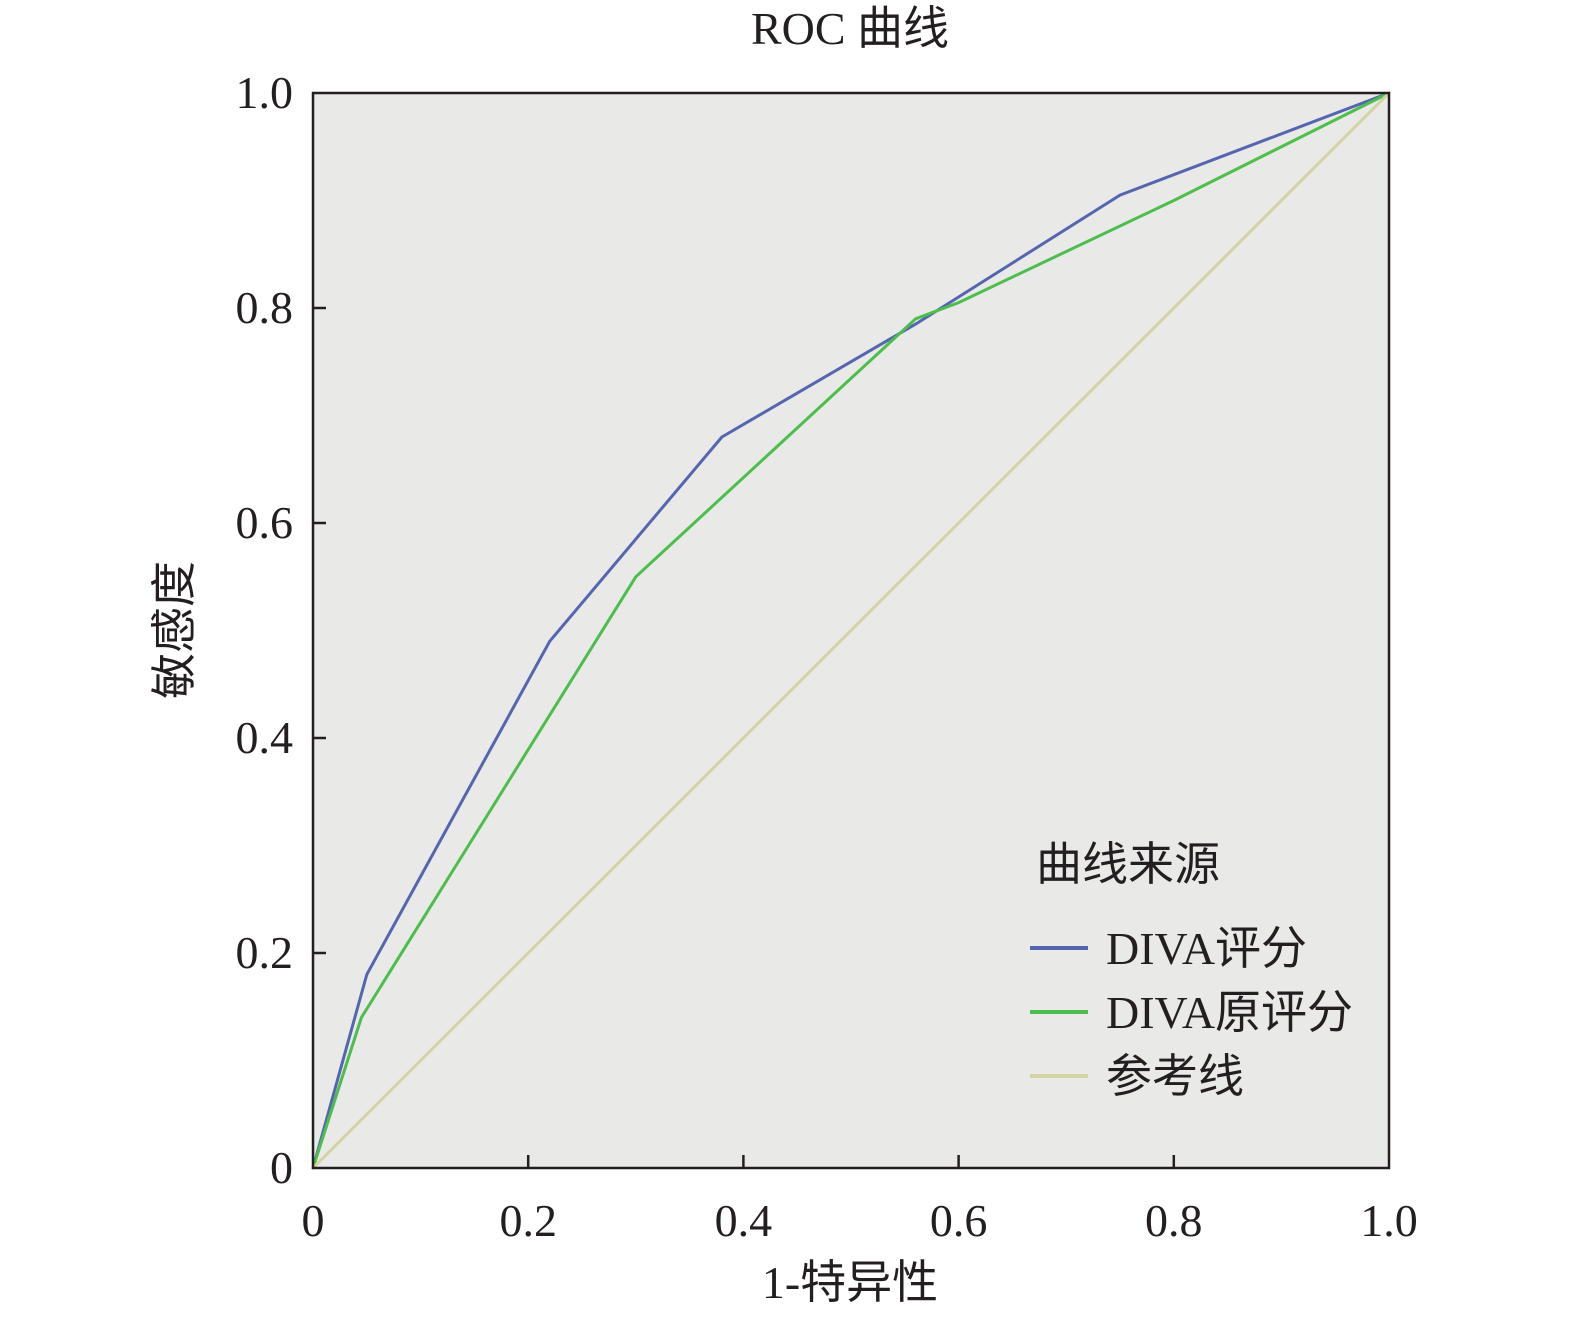  Describe the element at coordinates (850, 28) in the screenshot. I see `chart-title: ROC 曲线` at that location.